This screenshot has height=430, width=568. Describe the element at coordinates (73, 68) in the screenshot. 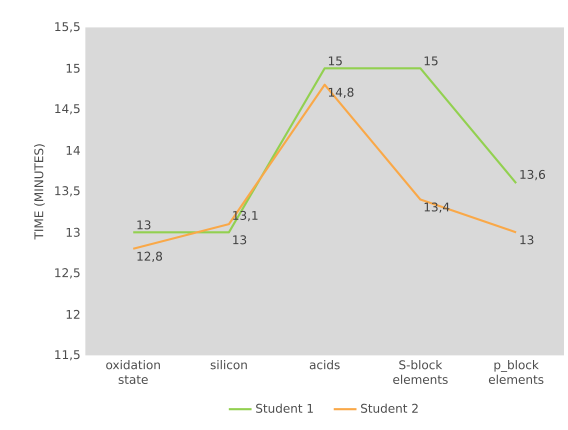

I see `y-tick-label: 15` at that location.